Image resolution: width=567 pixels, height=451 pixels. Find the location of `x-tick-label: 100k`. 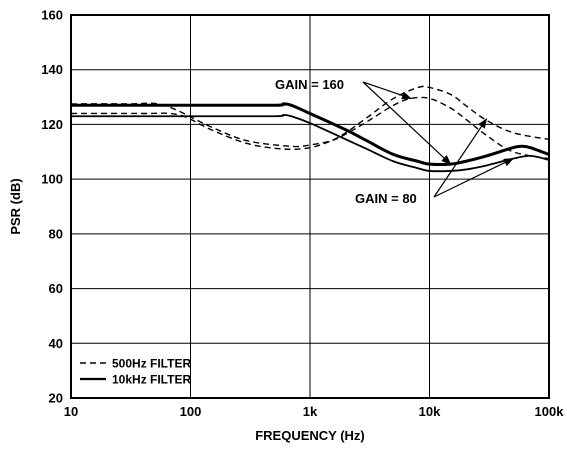

x-tick-label: 100k is located at coordinates (550, 411).